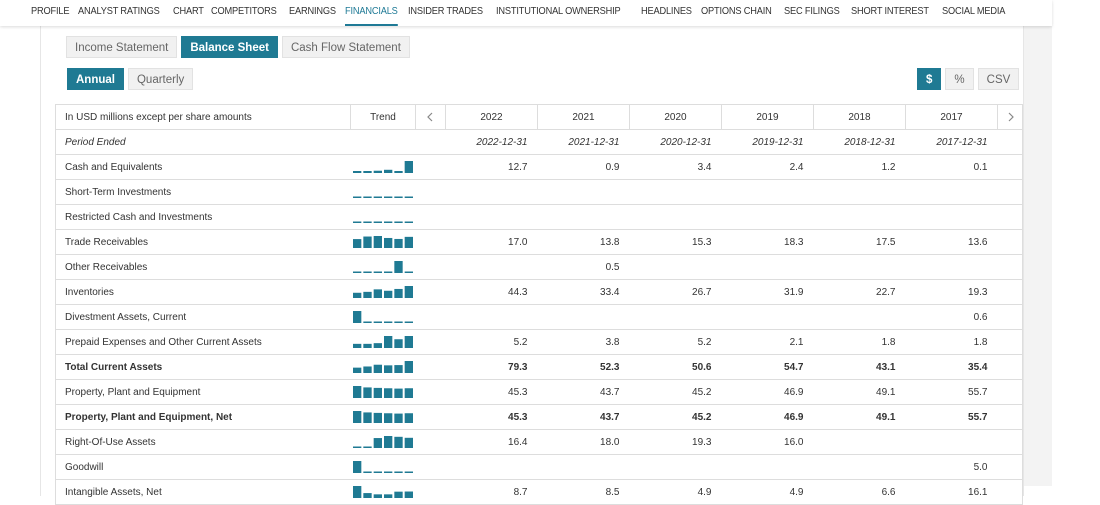 This screenshot has height=505, width=1100. What do you see at coordinates (491, 367) in the screenshot?
I see `value-cell: 79.3` at bounding box center [491, 367].